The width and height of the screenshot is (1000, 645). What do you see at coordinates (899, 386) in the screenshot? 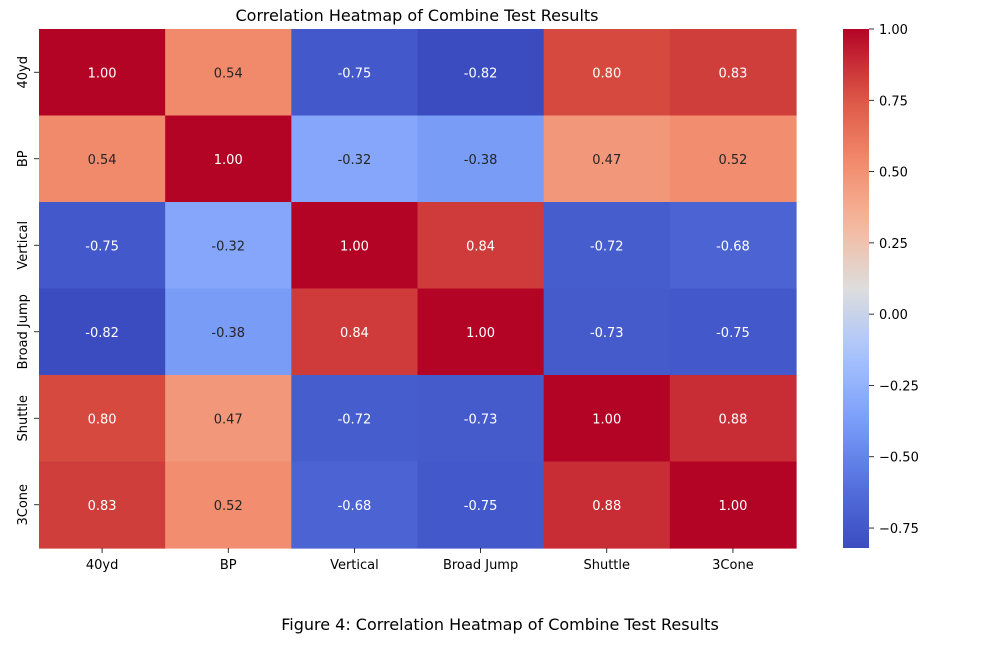
I see `colorbar-tick-label: −0.25` at bounding box center [899, 386].